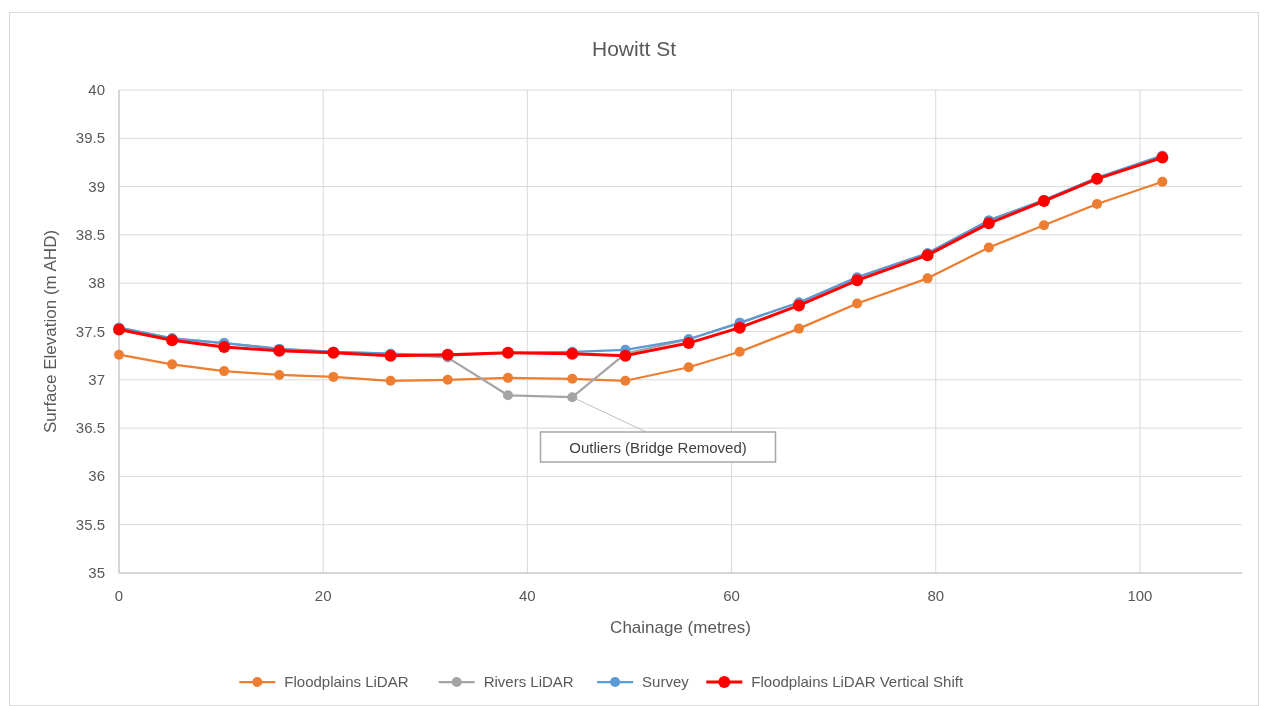 This screenshot has height=706, width=1268. I want to click on legend-label: Survey, so click(666, 681).